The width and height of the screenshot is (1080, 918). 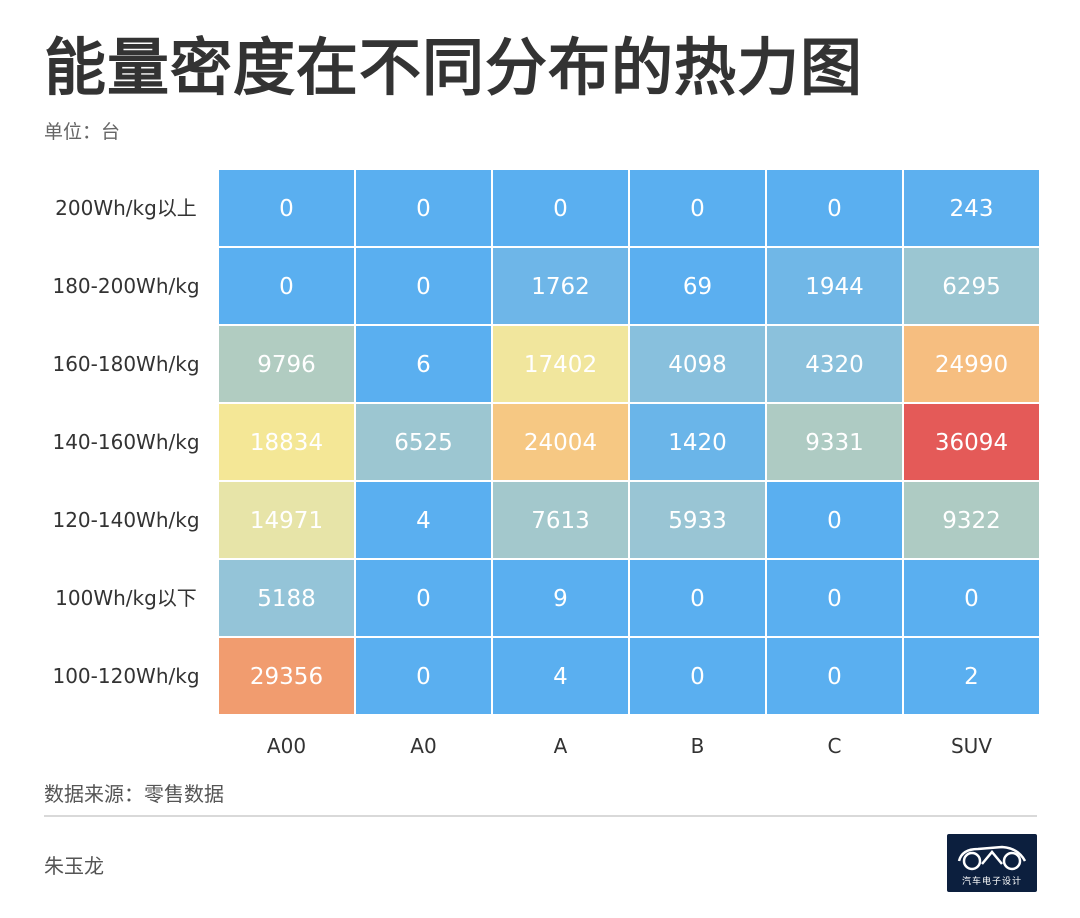 What do you see at coordinates (125, 286) in the screenshot?
I see `y-axis-label: 180-200Wh/kg` at bounding box center [125, 286].